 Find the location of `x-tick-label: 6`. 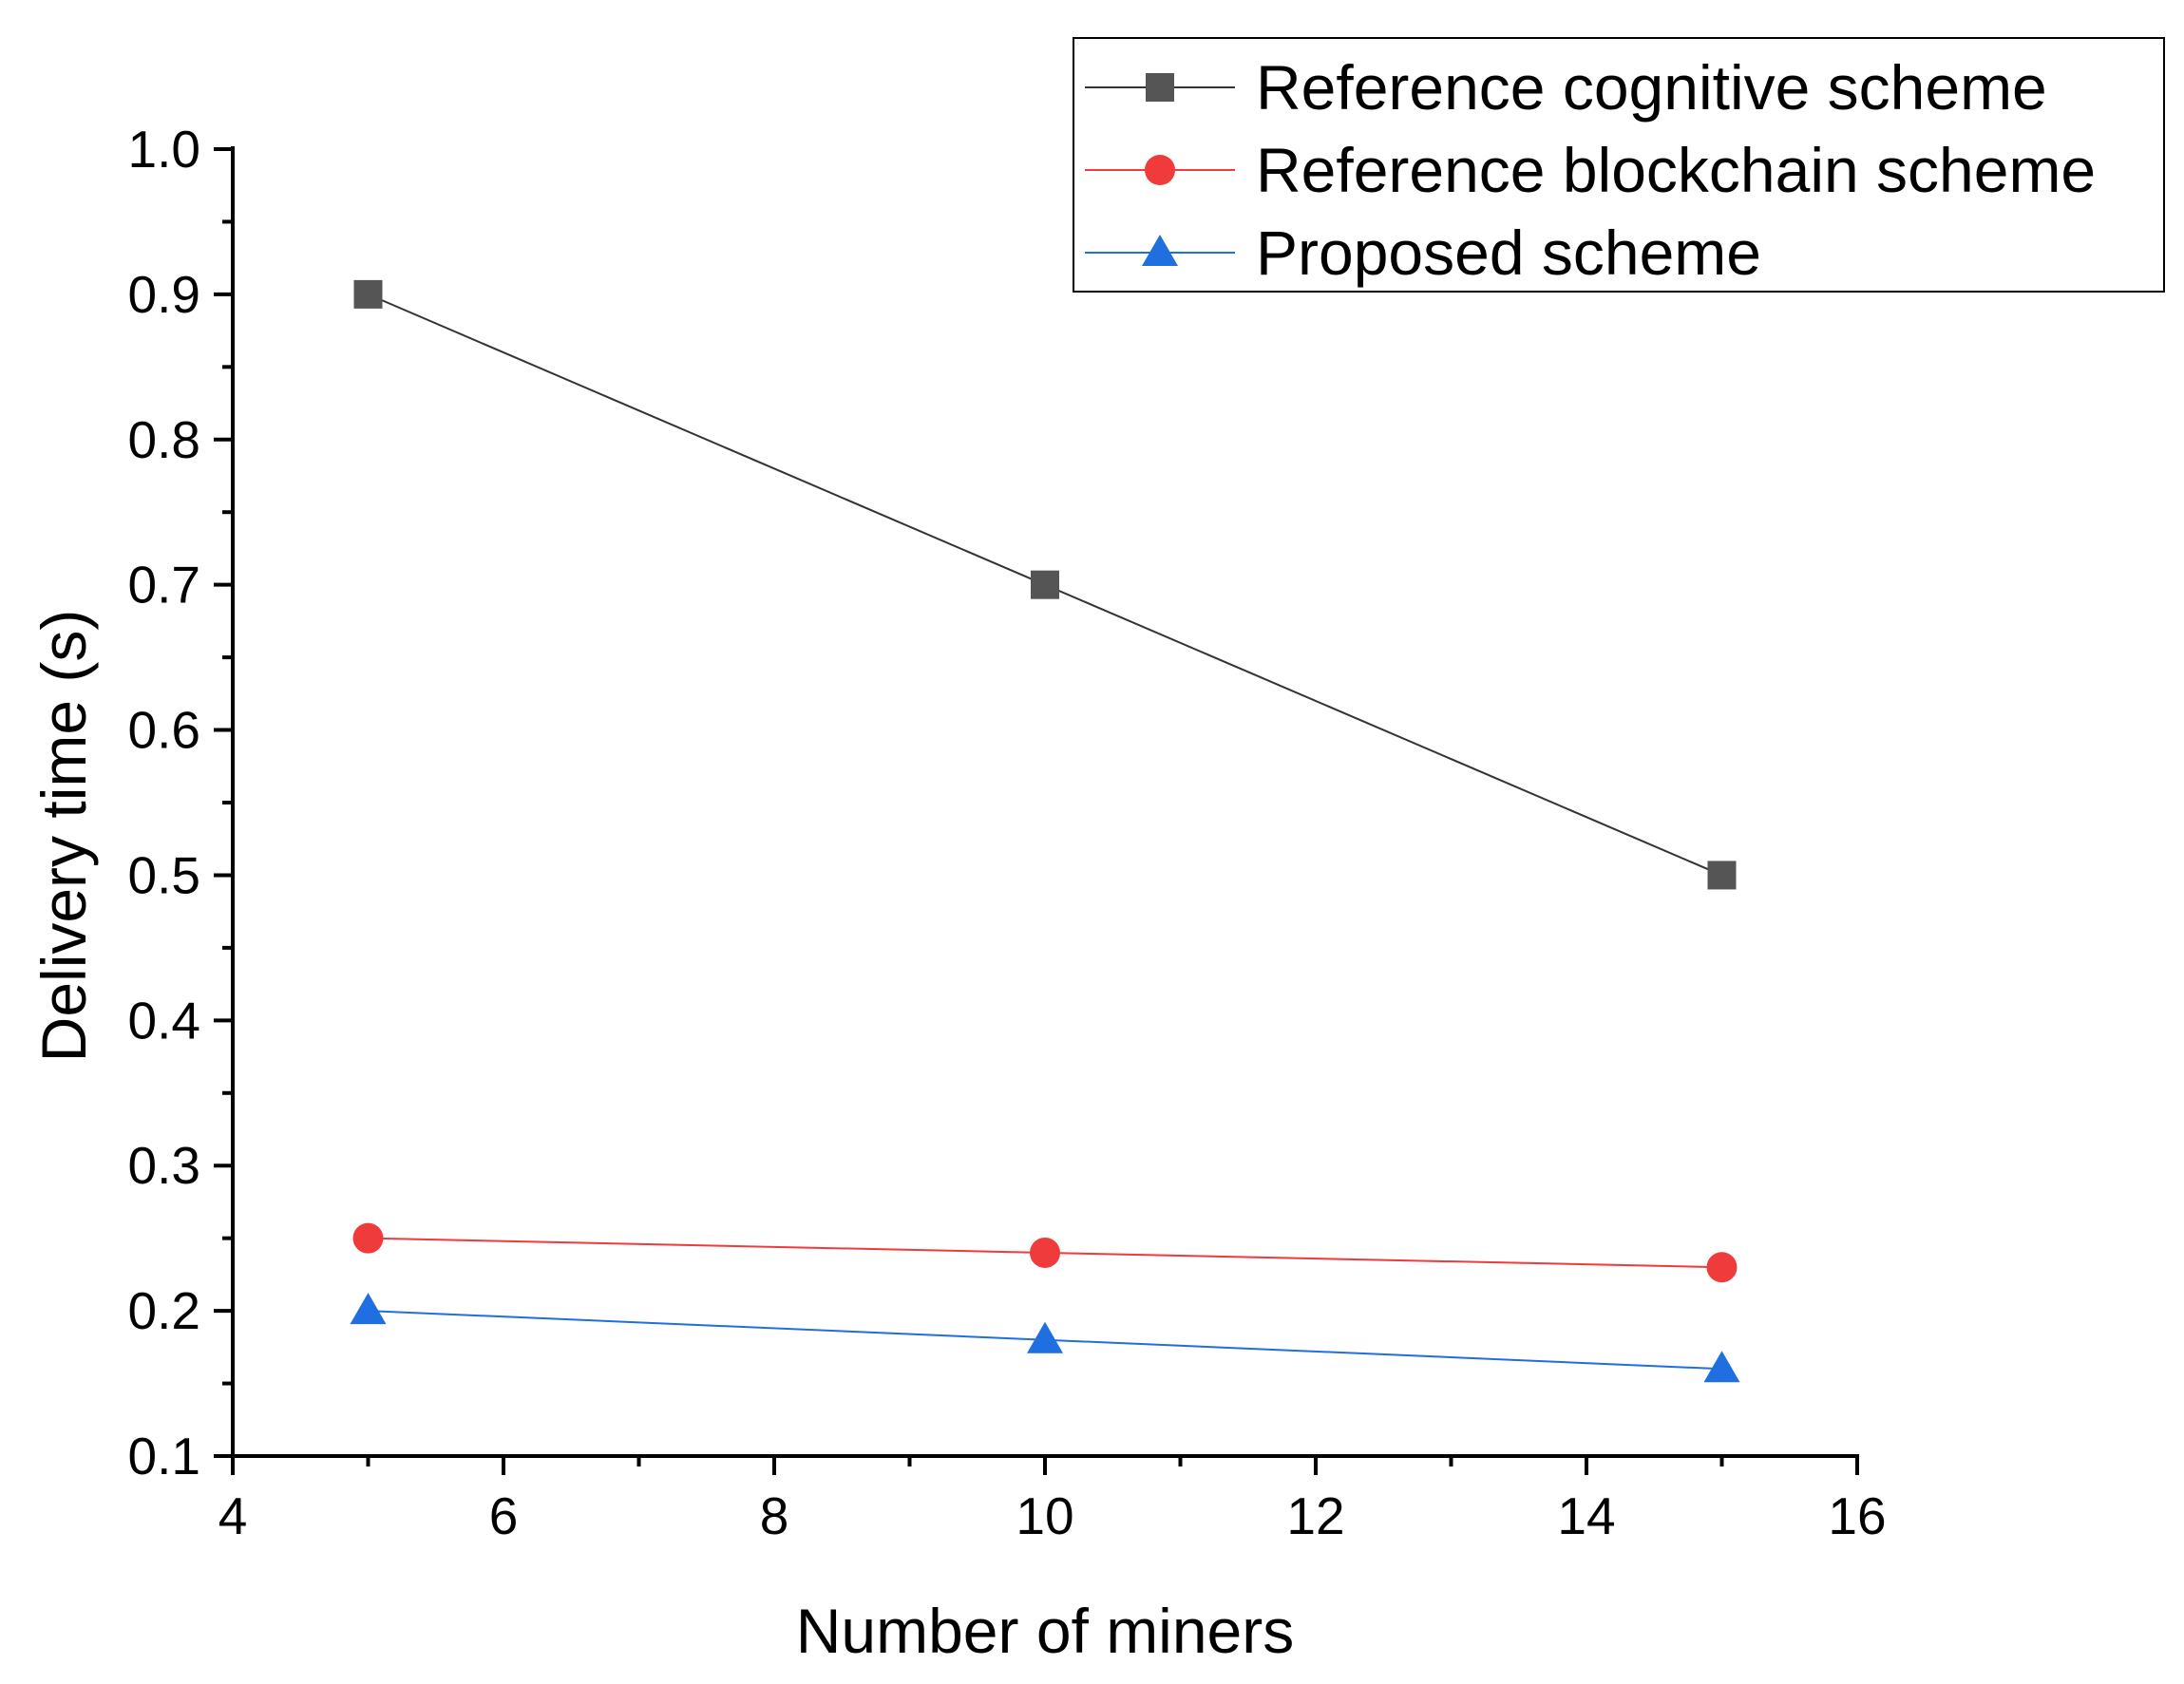

x-tick-label: 6 is located at coordinates (504, 1515).